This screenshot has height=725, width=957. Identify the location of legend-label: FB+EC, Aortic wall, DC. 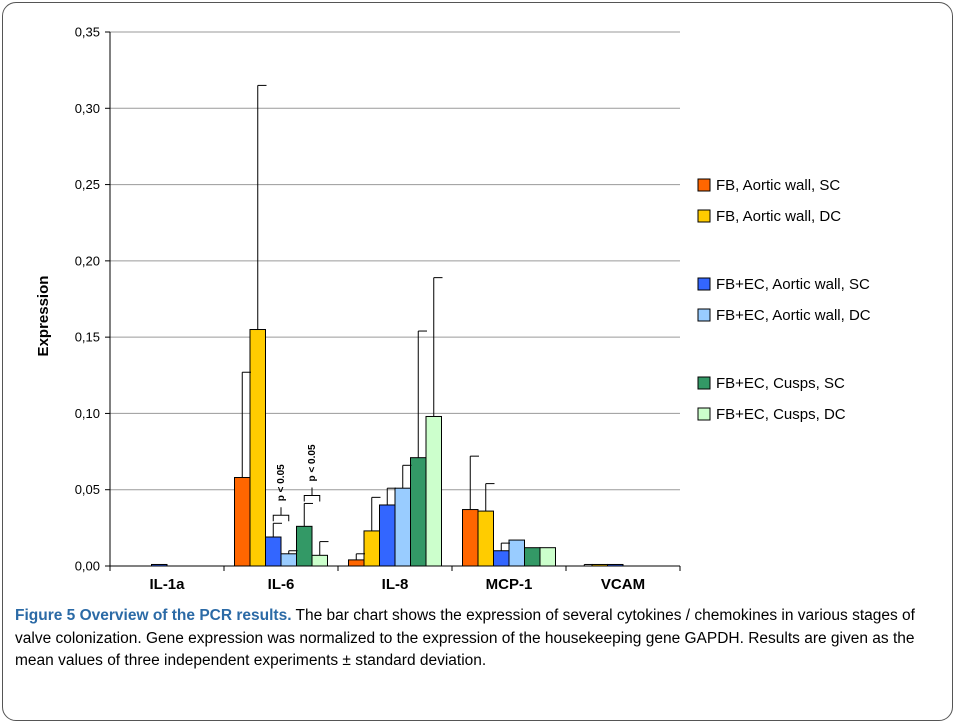
(793, 315).